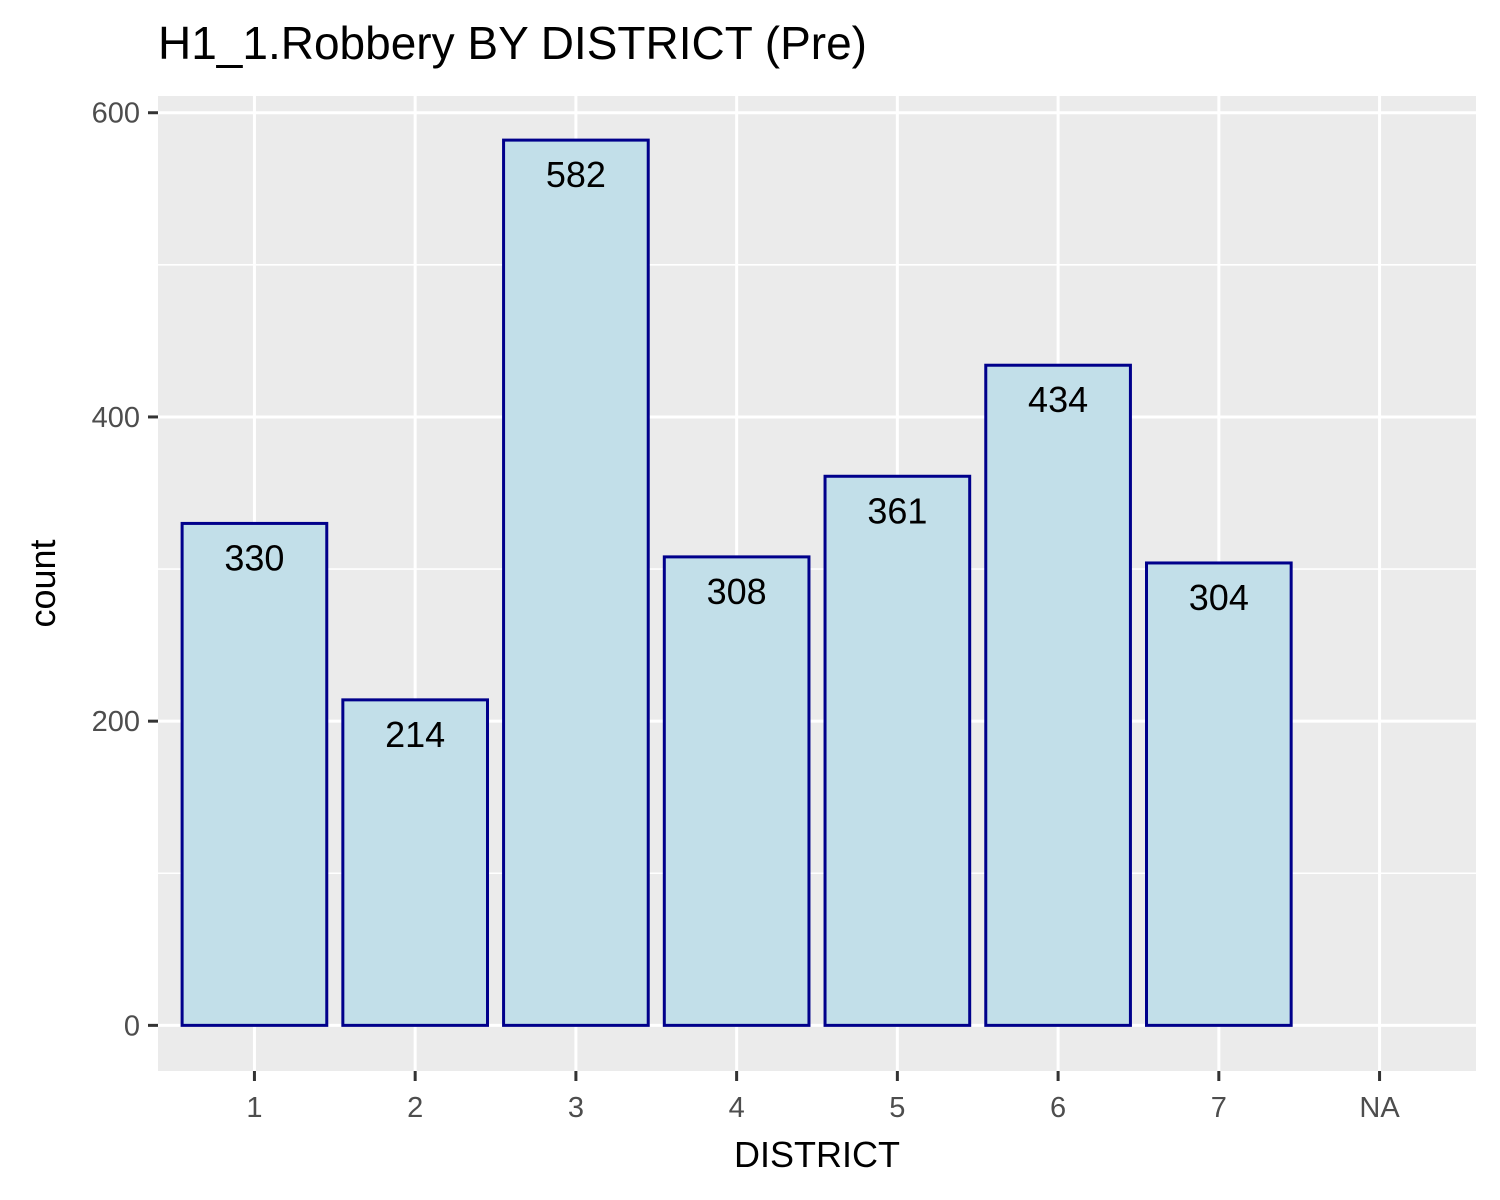  I want to click on x-tick-label: 3, so click(576, 1108).